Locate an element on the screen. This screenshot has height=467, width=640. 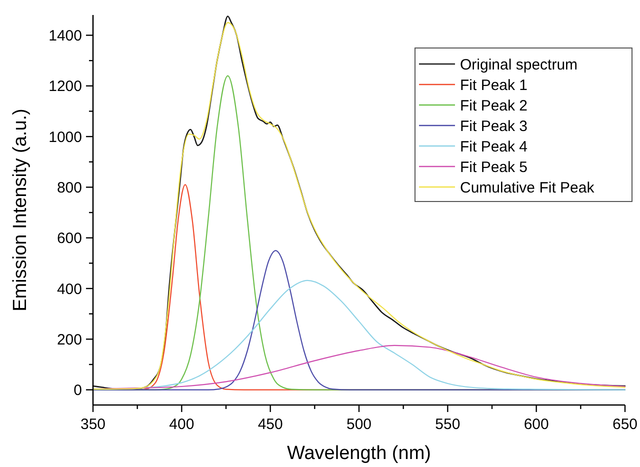
legend-label: Original spectrum is located at coordinates (519, 65).